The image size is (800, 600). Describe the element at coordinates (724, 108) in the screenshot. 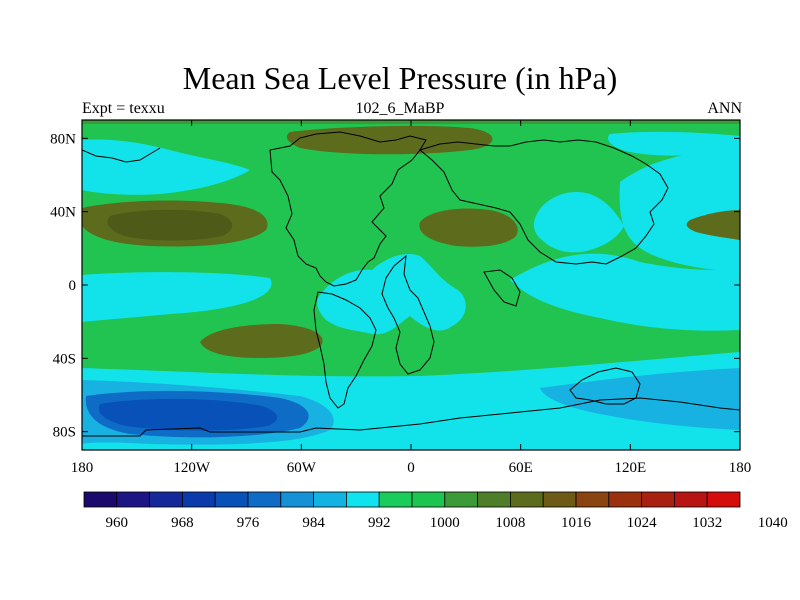

I see `subtitle-right: ANN` at that location.